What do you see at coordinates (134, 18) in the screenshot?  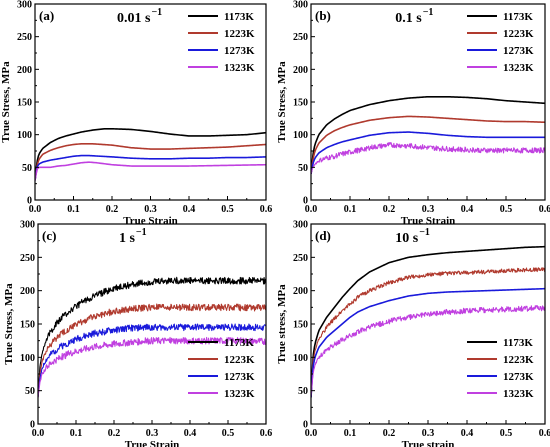 I see `strain-rate-label: 0.01 s` at bounding box center [134, 18].